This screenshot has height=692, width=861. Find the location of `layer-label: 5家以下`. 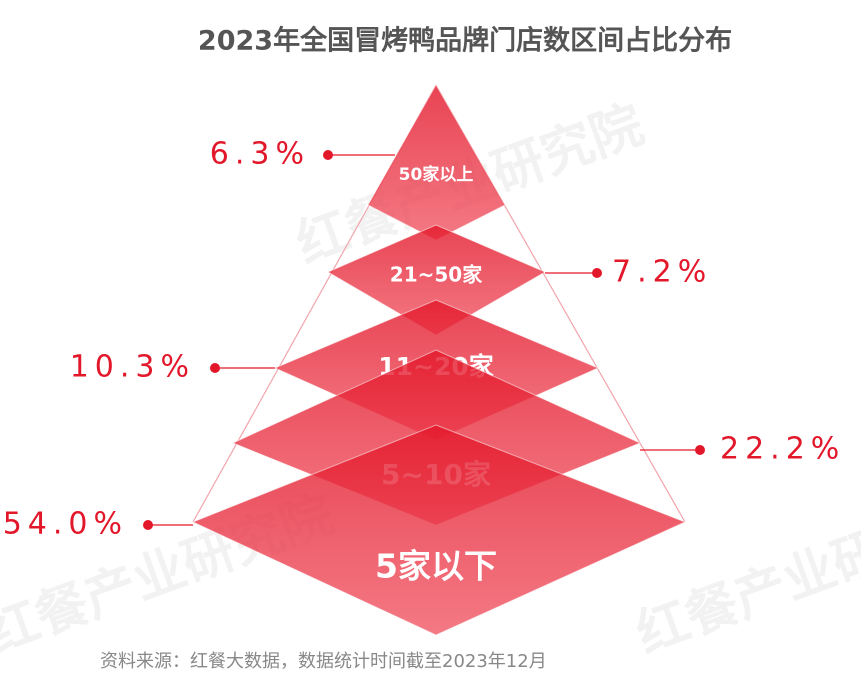

layer-label: 5家以下 is located at coordinates (436, 566).